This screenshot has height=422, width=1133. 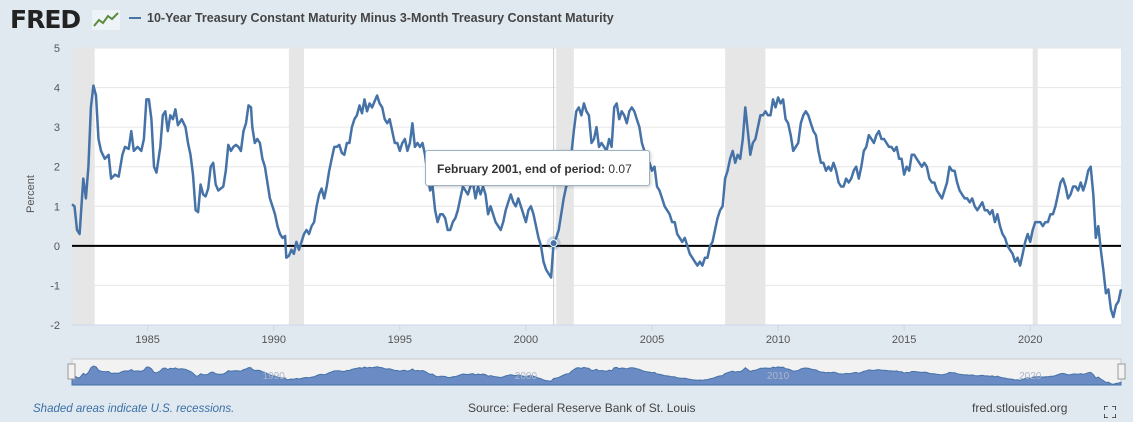 I want to click on y-tick-label: -1, so click(x=55, y=286).